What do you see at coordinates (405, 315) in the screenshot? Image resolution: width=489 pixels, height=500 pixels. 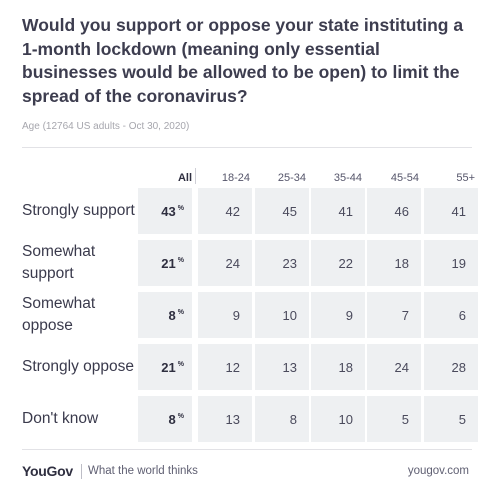 I see `cell-value: 7` at bounding box center [405, 315].